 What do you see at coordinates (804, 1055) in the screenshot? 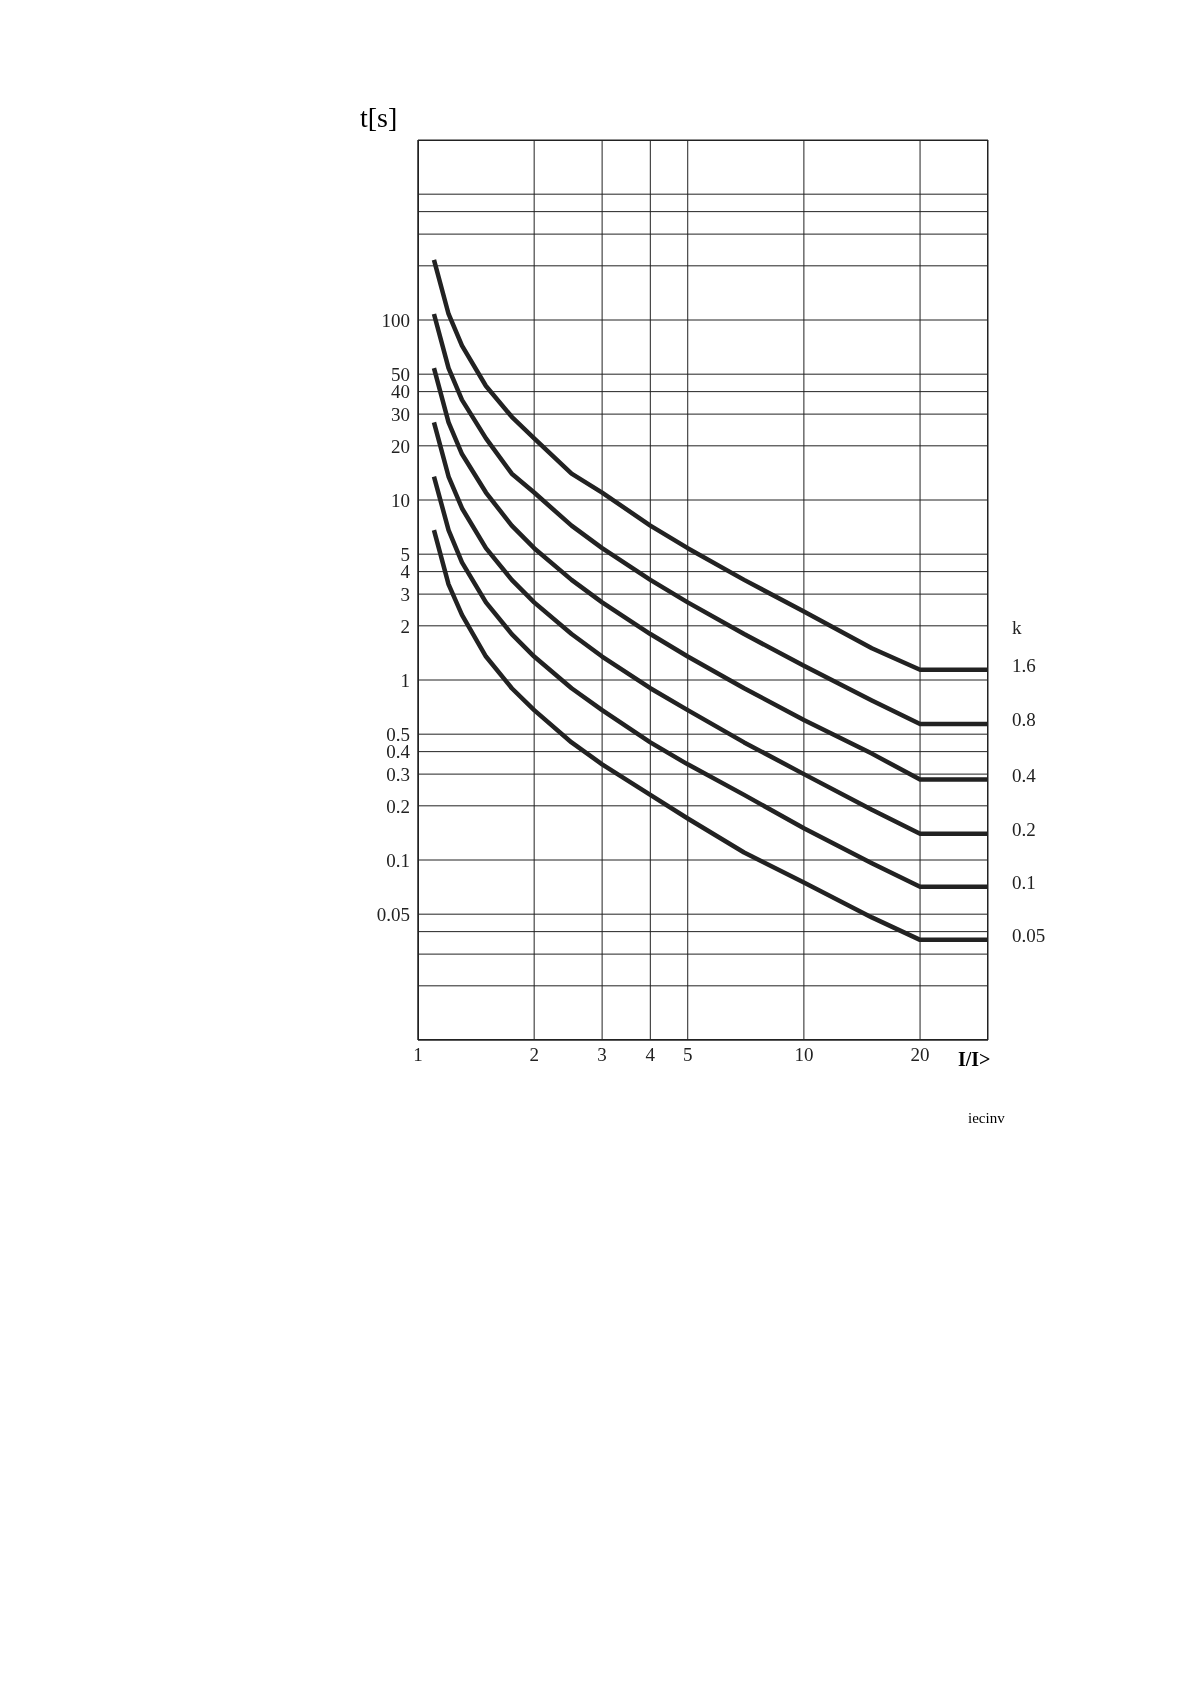
I see `x-tick-label: 10` at bounding box center [804, 1055].